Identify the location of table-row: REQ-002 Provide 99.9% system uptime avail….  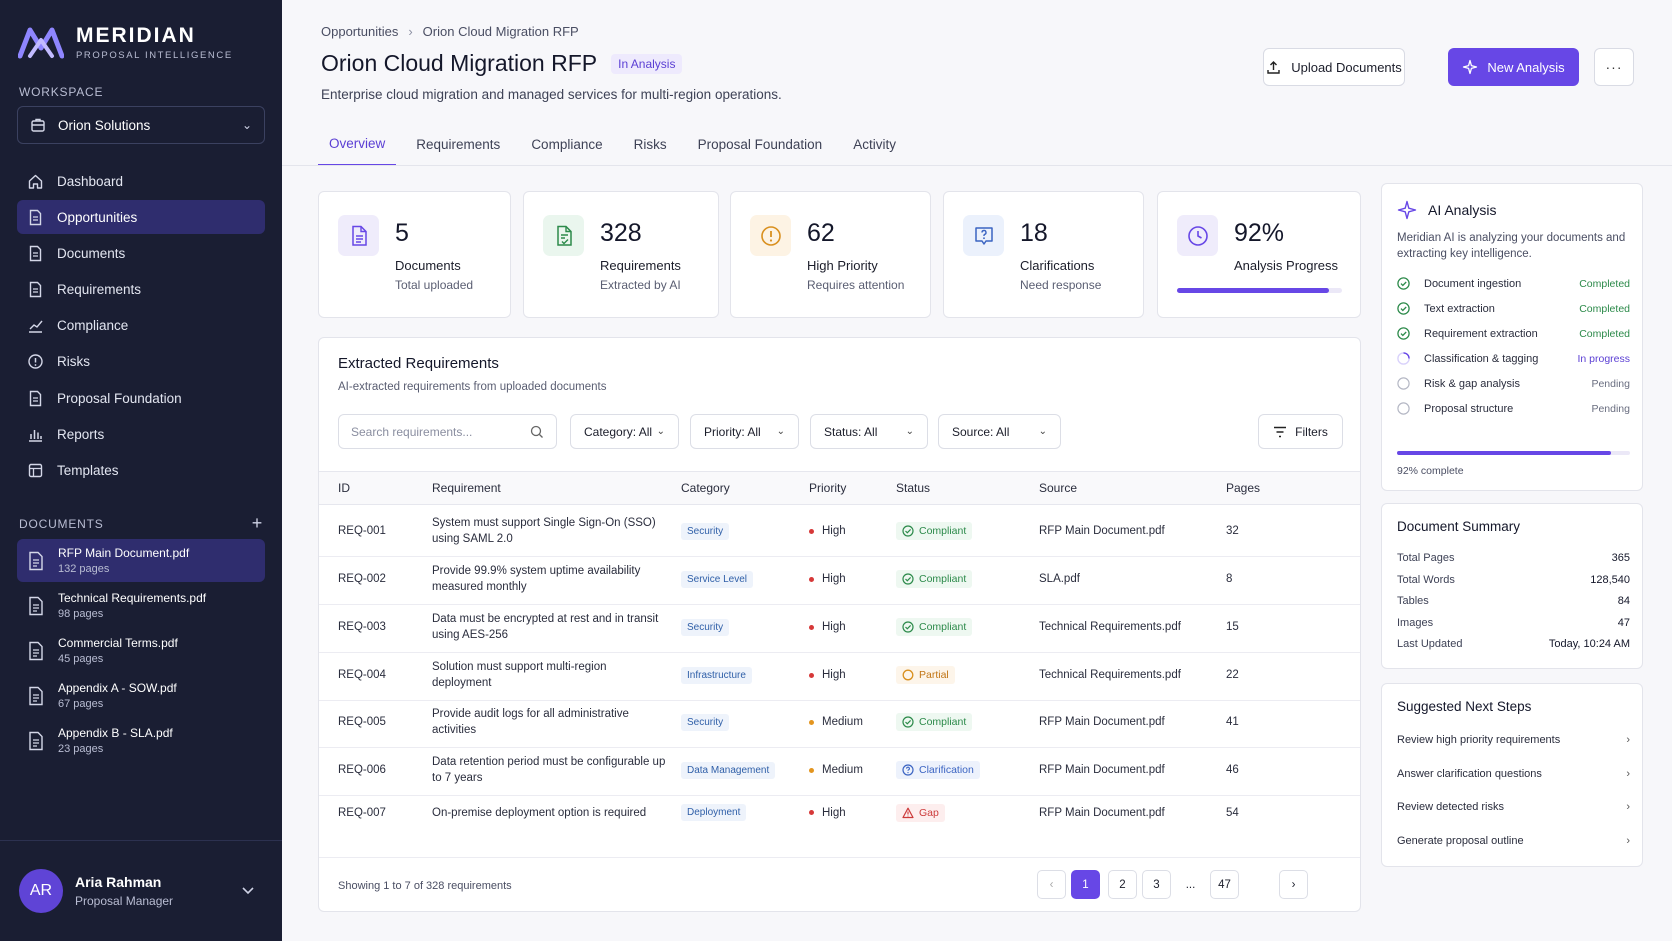
(839, 579).